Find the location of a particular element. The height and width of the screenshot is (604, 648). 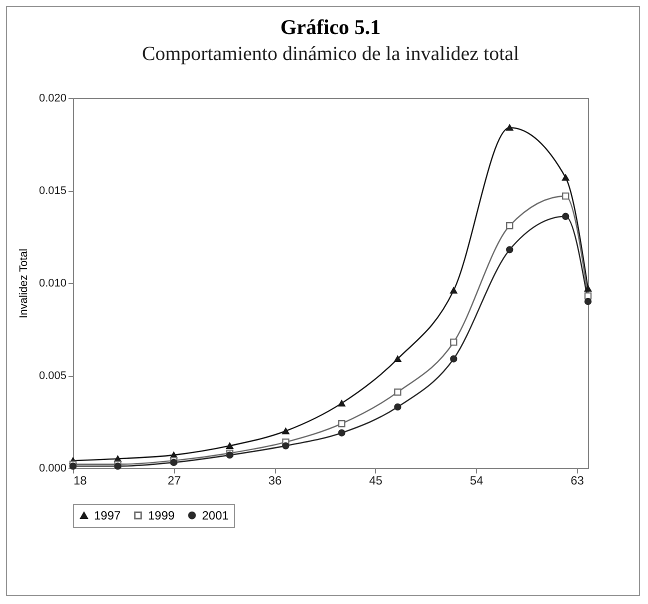

x-tick-label: 54 is located at coordinates (477, 481).